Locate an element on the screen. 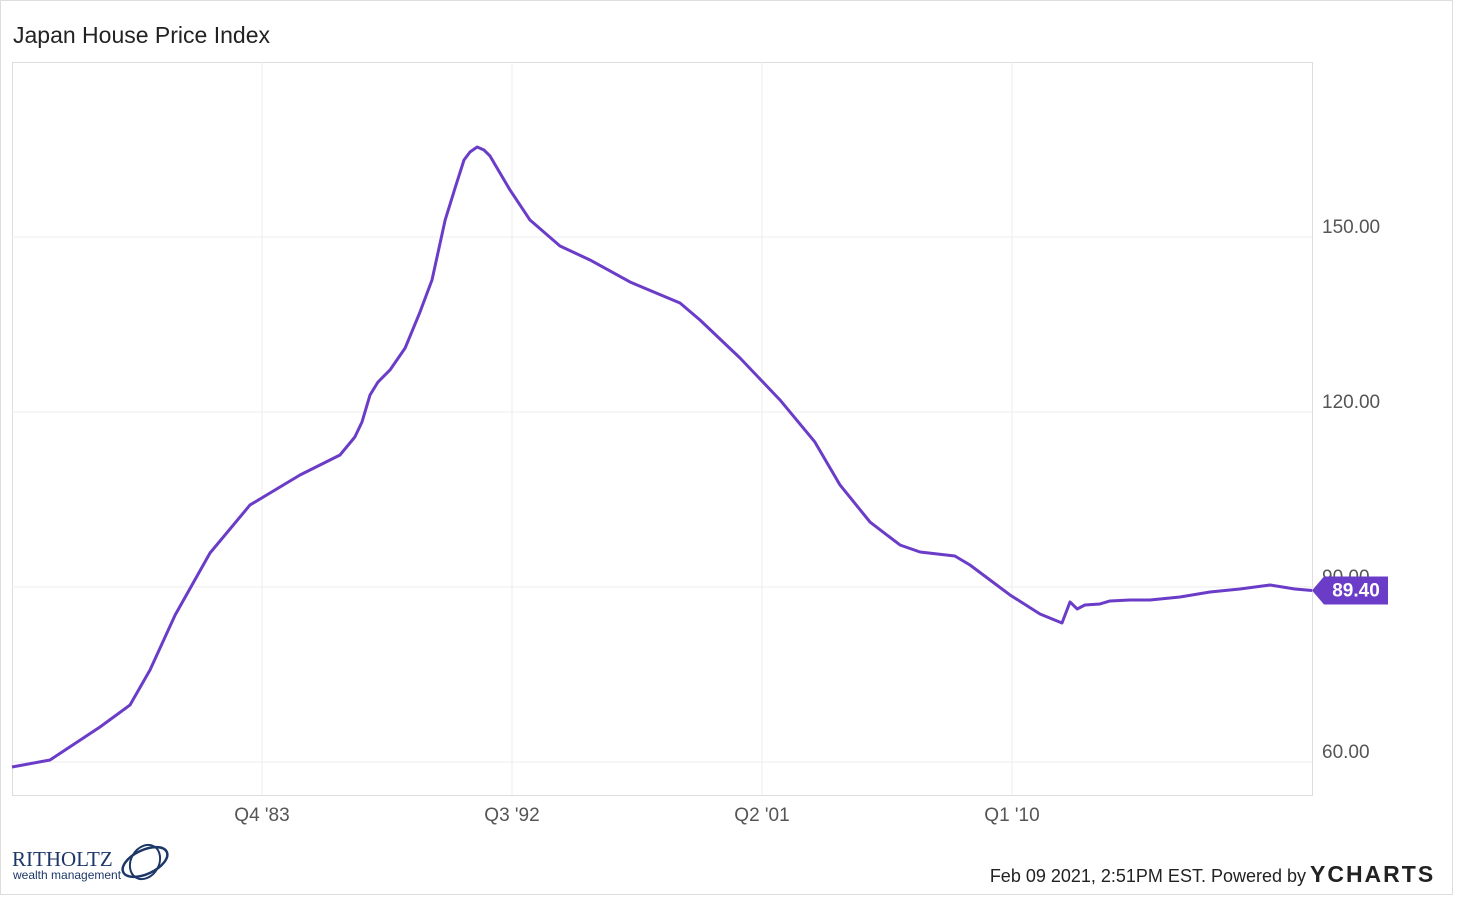 The height and width of the screenshot is (902, 1464). y-tick-label: 60.00 is located at coordinates (1346, 752).